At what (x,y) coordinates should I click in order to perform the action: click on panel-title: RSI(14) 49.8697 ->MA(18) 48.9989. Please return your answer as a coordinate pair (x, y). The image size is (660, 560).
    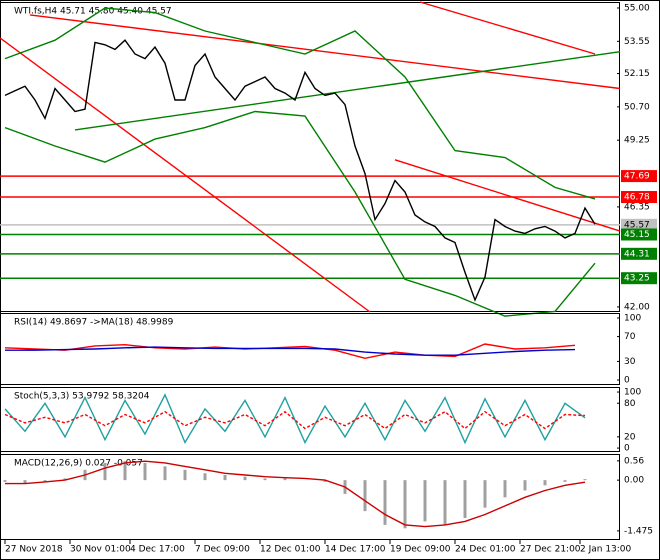
    Looking at the image, I should click on (94, 323).